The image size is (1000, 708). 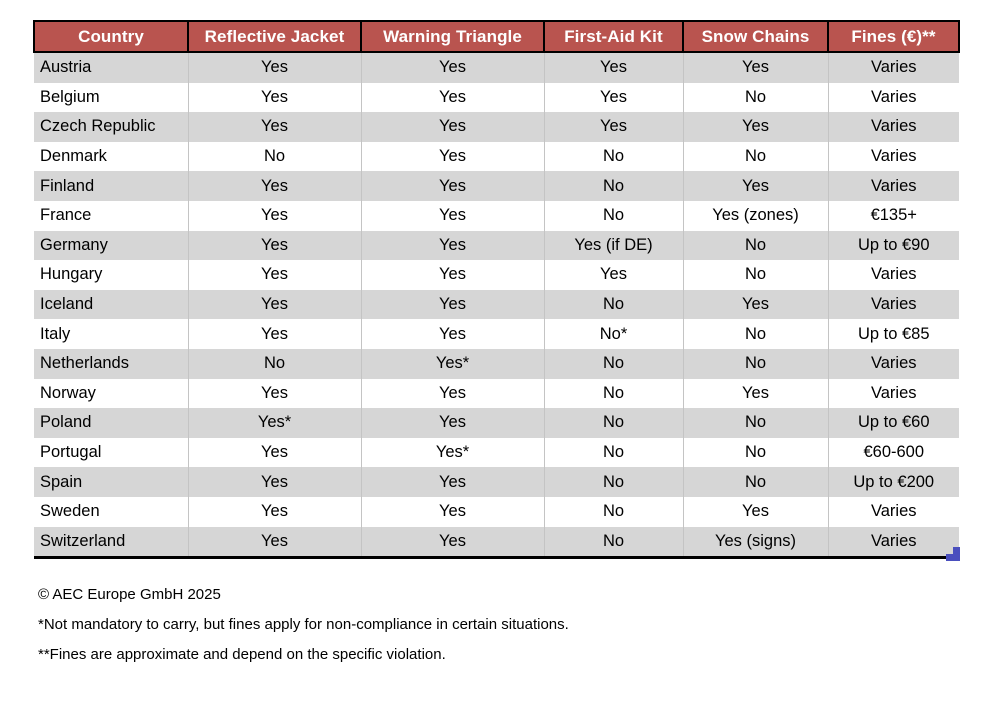 What do you see at coordinates (452, 36) in the screenshot?
I see `column-header: Warning Triangle` at bounding box center [452, 36].